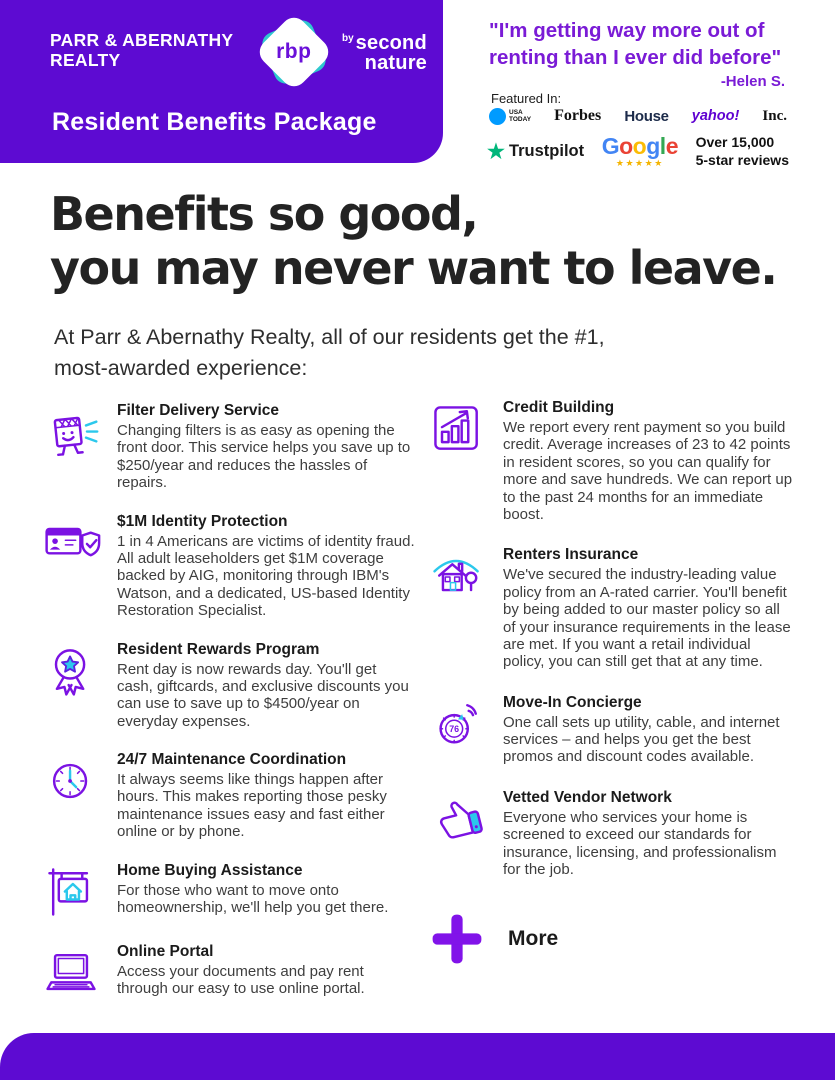 The image size is (835, 1080). Describe the element at coordinates (232, 760) in the screenshot. I see `benefit-title: 24/7 Maintenance Coordination` at that location.